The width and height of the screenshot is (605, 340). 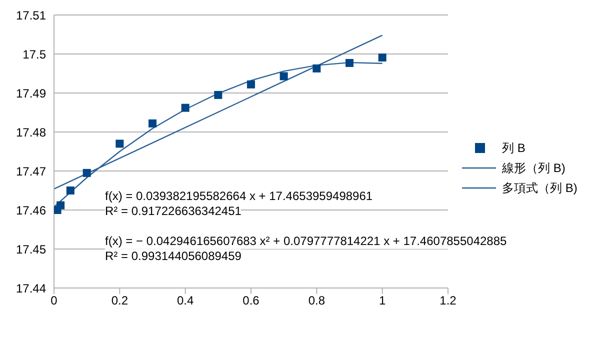 What do you see at coordinates (185, 301) in the screenshot?
I see `x-tick-label: 0.4` at bounding box center [185, 301].